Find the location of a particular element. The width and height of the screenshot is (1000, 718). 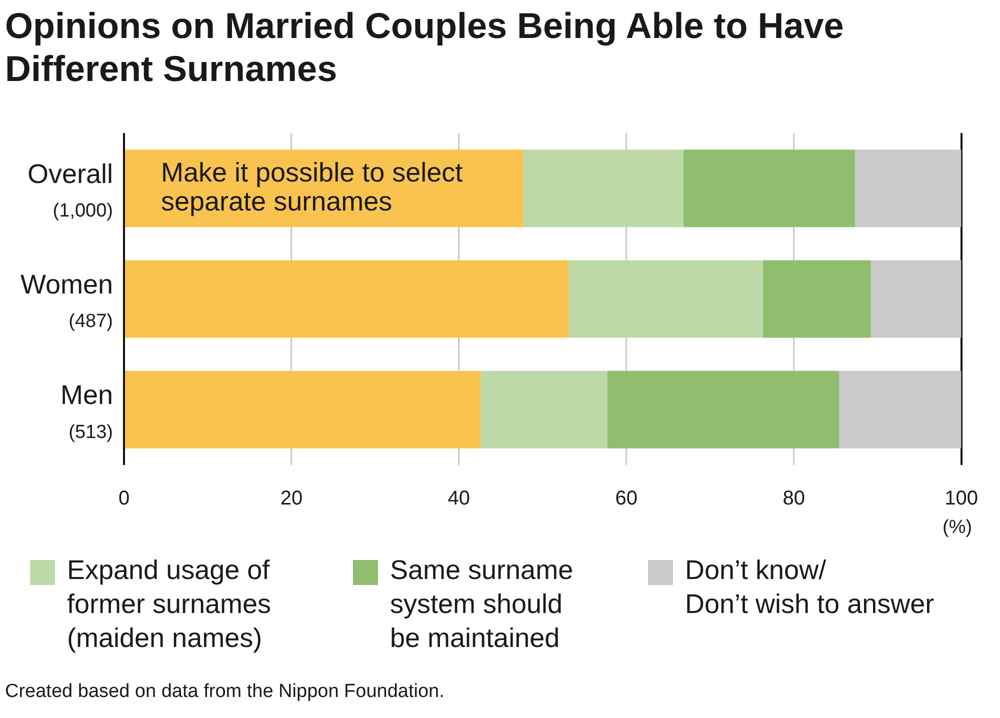

chart-title: Opinions on Married Couples Being Able to Have Different Surnames is located at coordinates (425, 47).